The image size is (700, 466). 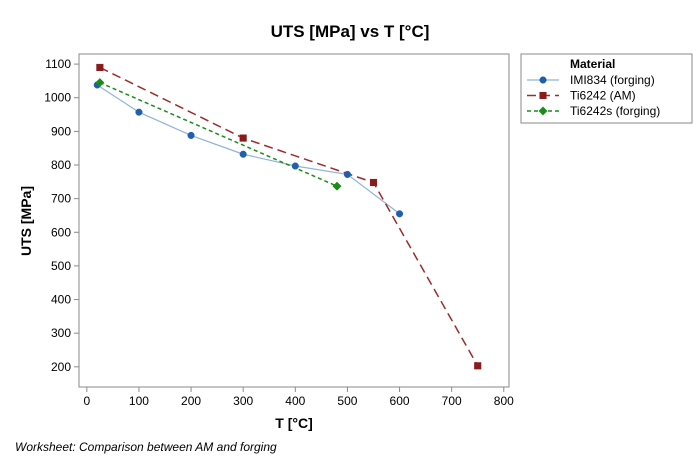 I want to click on x-tick-label: 100, so click(x=139, y=401).